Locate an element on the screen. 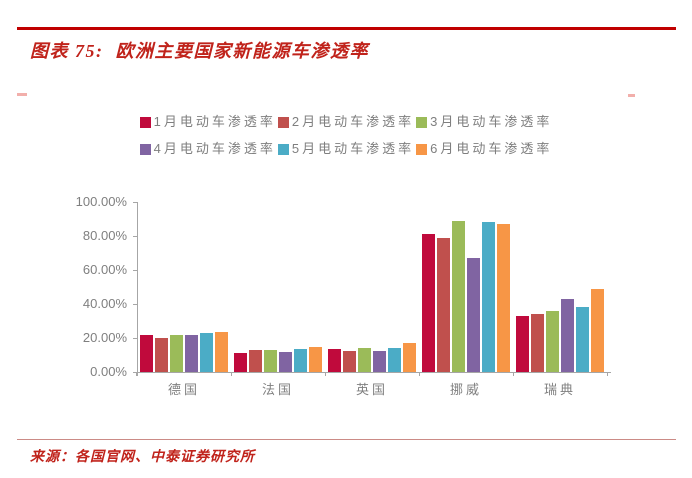 This screenshot has width=692, height=478. bar-group-法国 is located at coordinates (278, 287).